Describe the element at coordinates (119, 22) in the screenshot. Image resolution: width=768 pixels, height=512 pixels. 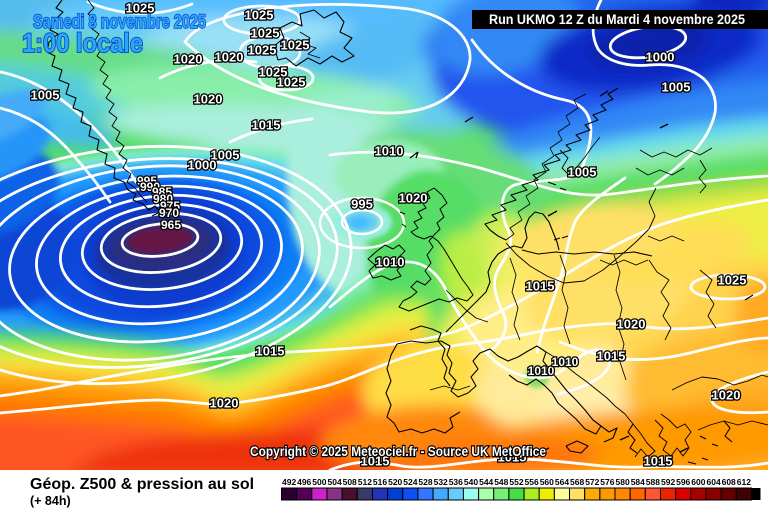
I see `svg-text: Samedi 8 novembre 2025` at that location.